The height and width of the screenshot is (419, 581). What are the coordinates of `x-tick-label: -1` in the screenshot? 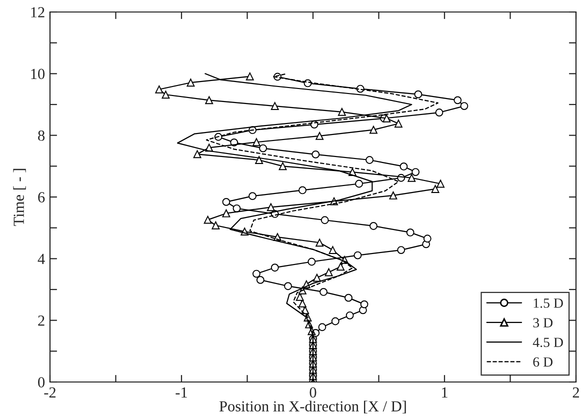 It's located at (181, 392).